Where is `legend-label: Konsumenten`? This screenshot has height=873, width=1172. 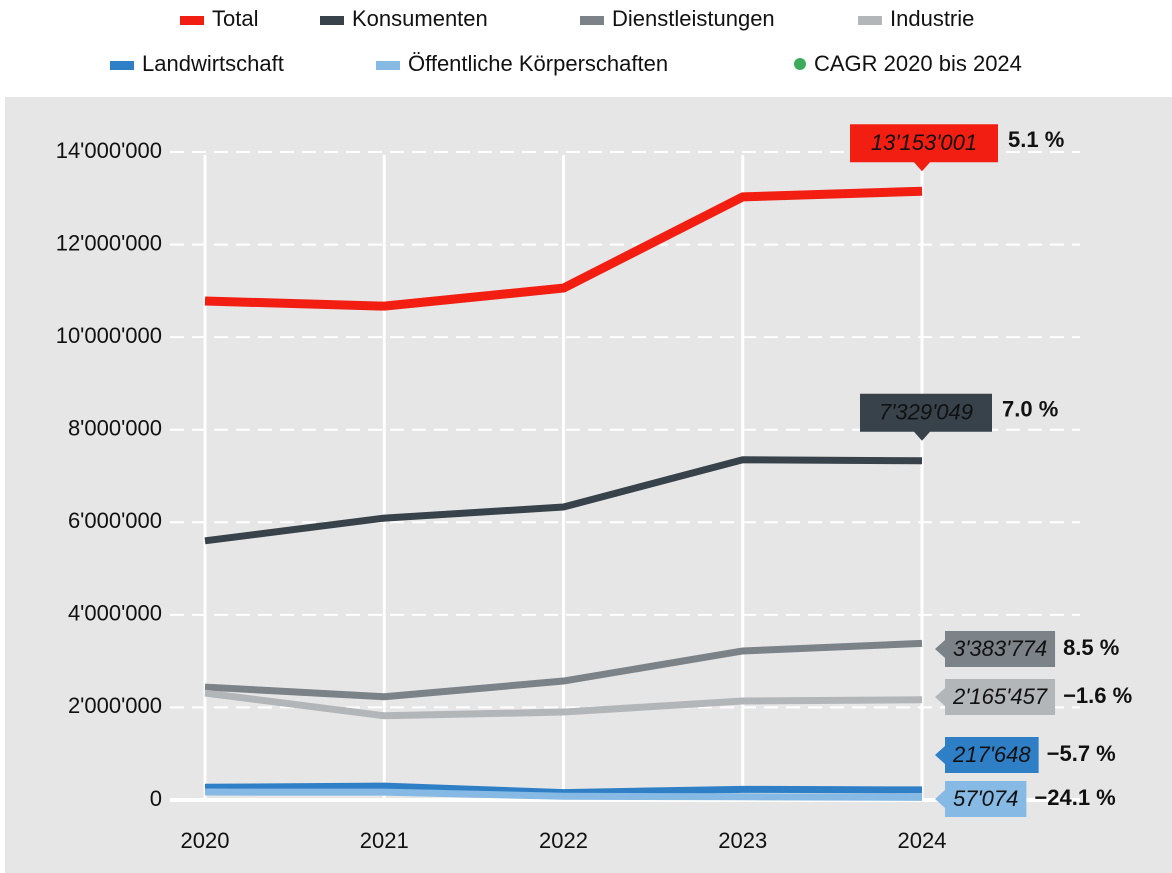 legend-label: Konsumenten is located at coordinates (420, 18).